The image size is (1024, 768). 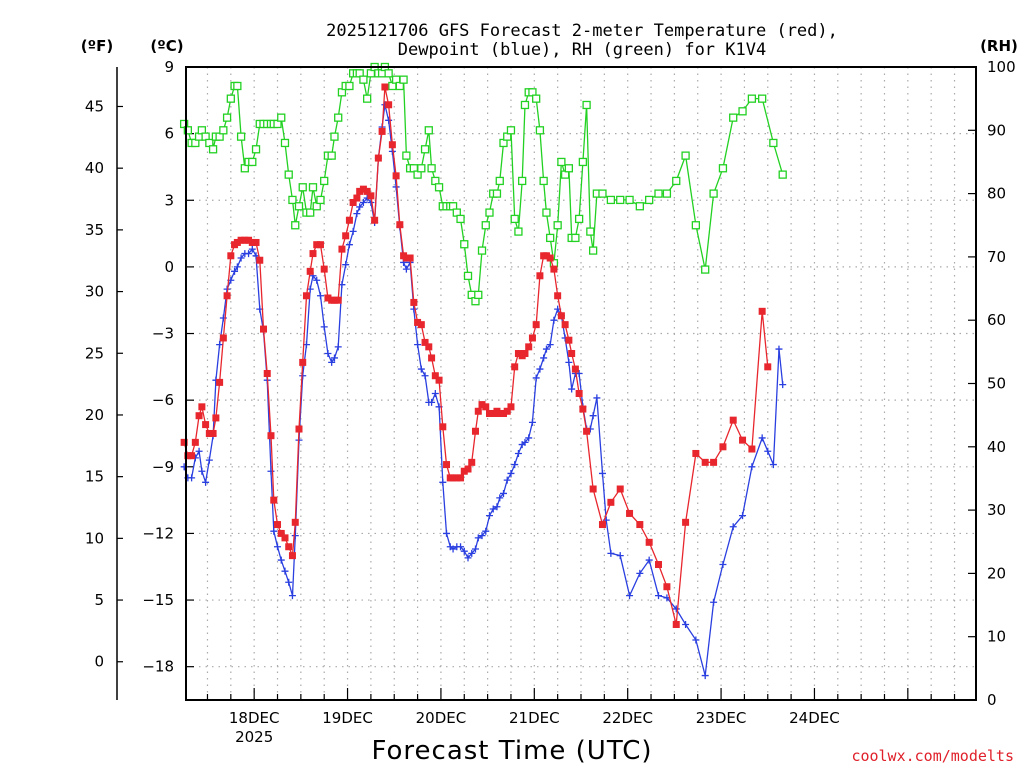 What do you see at coordinates (94, 168) in the screenshot?
I see `fahrenheit-tick-label: 40` at bounding box center [94, 168].